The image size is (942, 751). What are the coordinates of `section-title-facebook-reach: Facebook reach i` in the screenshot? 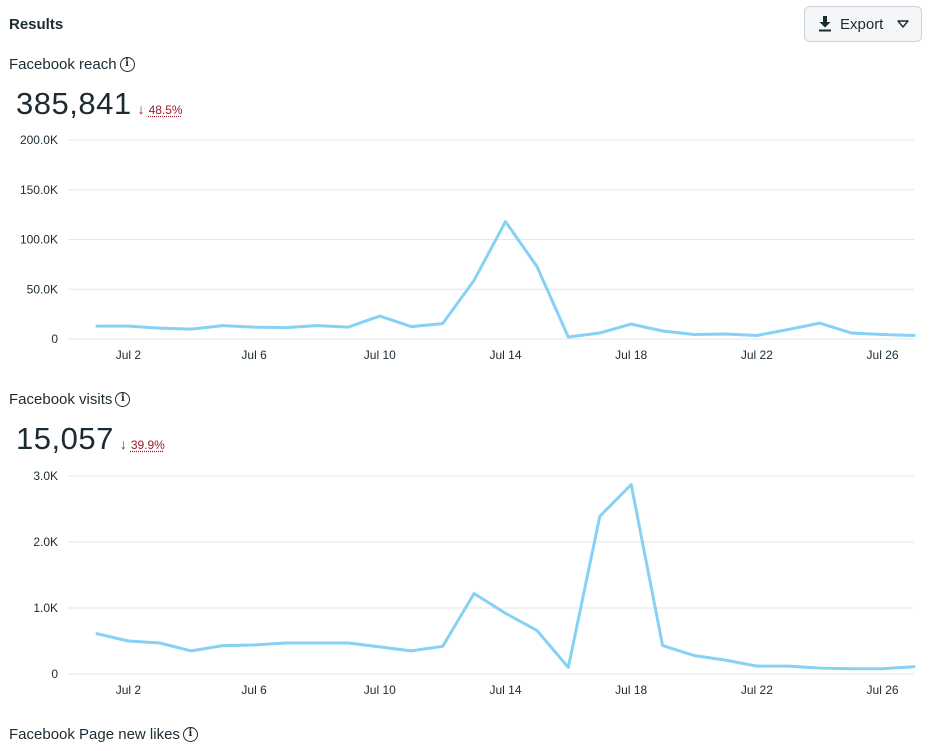 It's located at (72, 64).